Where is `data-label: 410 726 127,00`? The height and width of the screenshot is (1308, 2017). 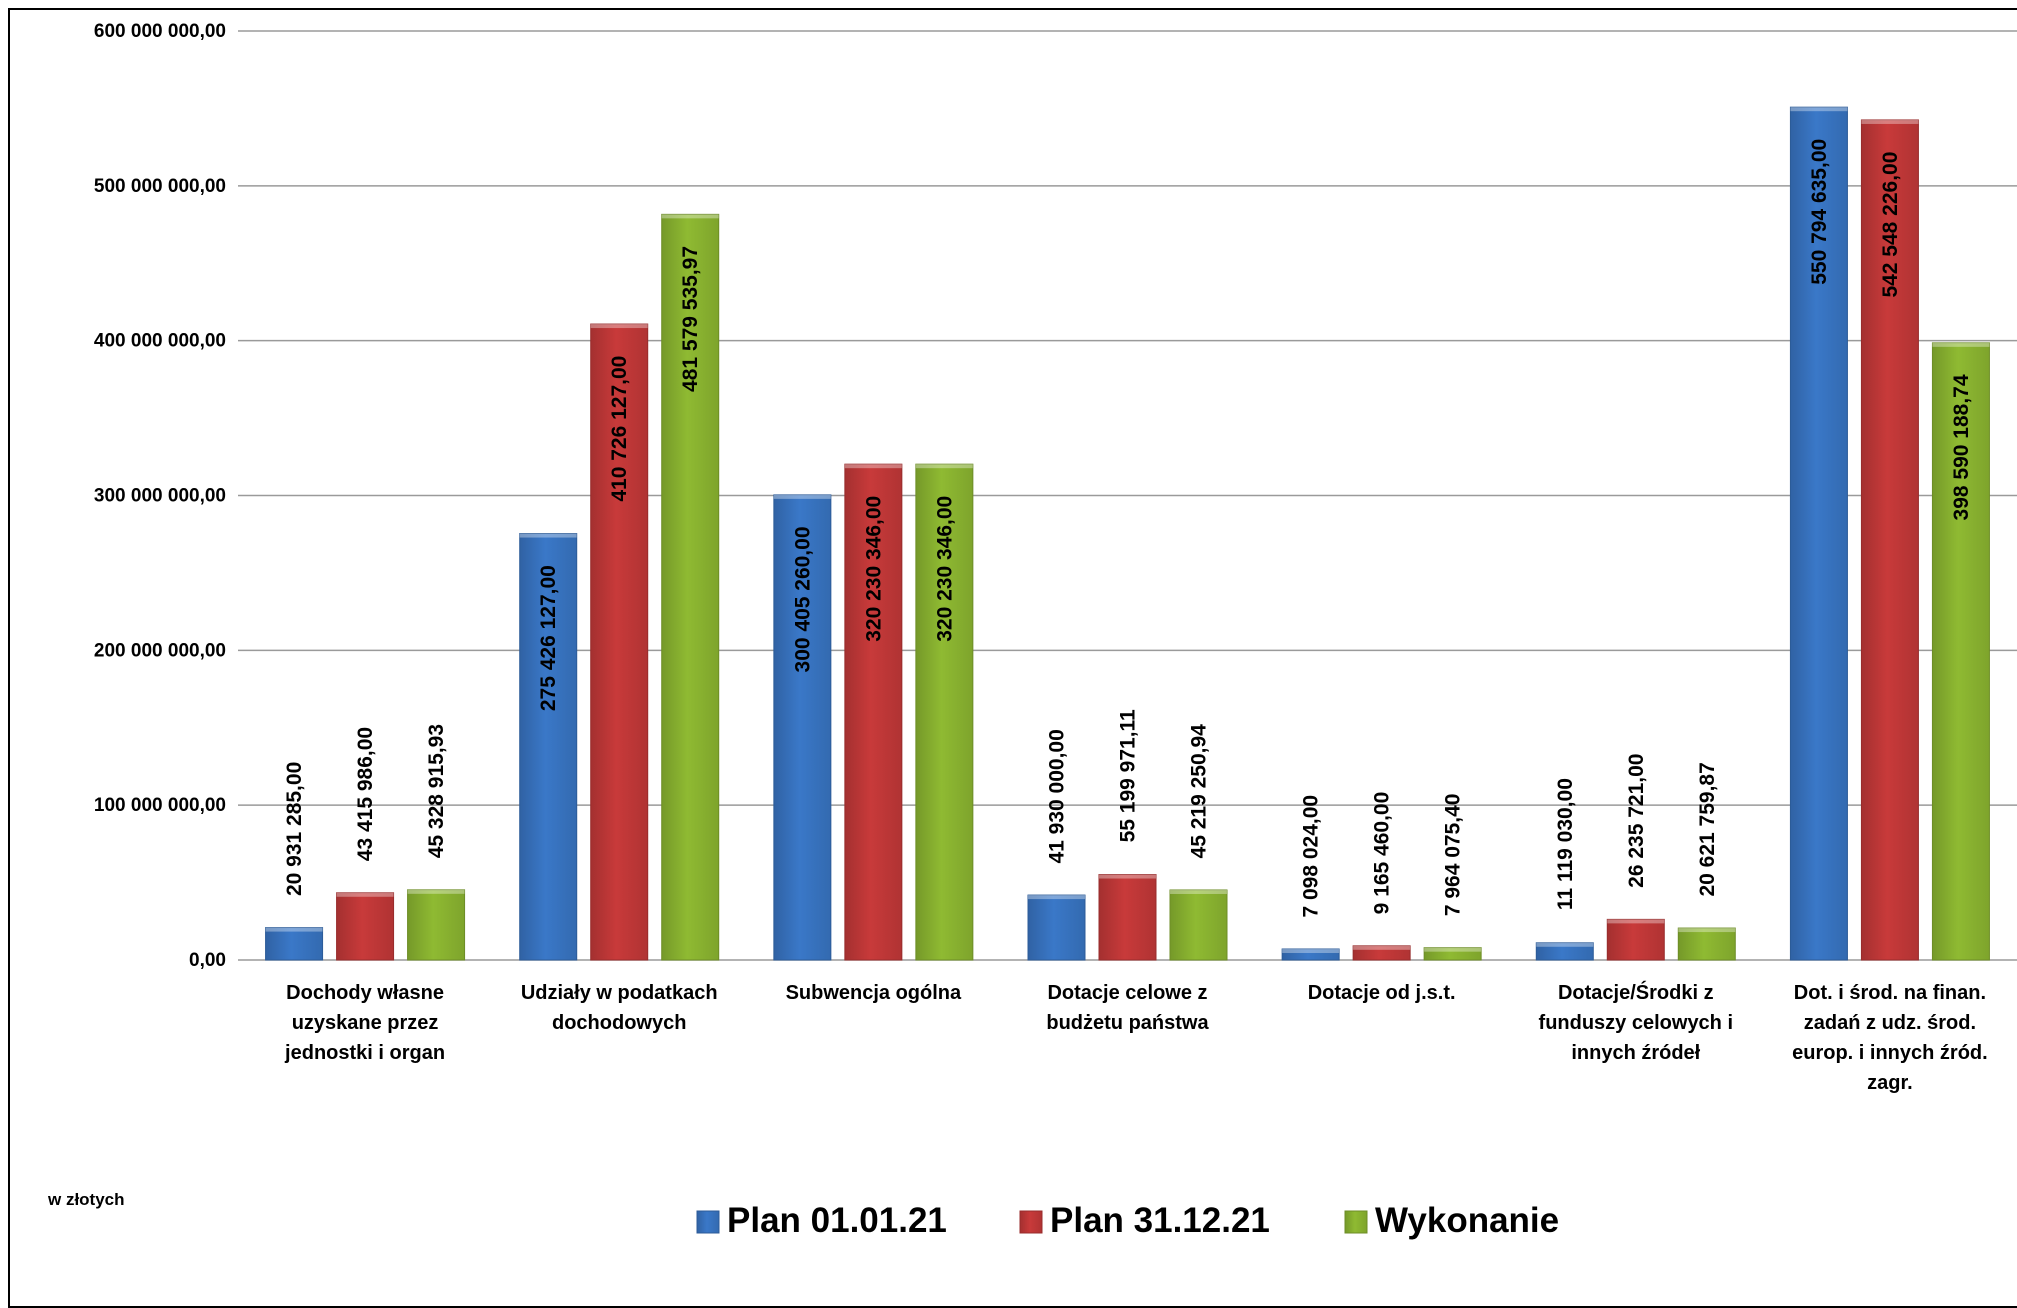 data-label: 410 726 127,00 is located at coordinates (619, 429).